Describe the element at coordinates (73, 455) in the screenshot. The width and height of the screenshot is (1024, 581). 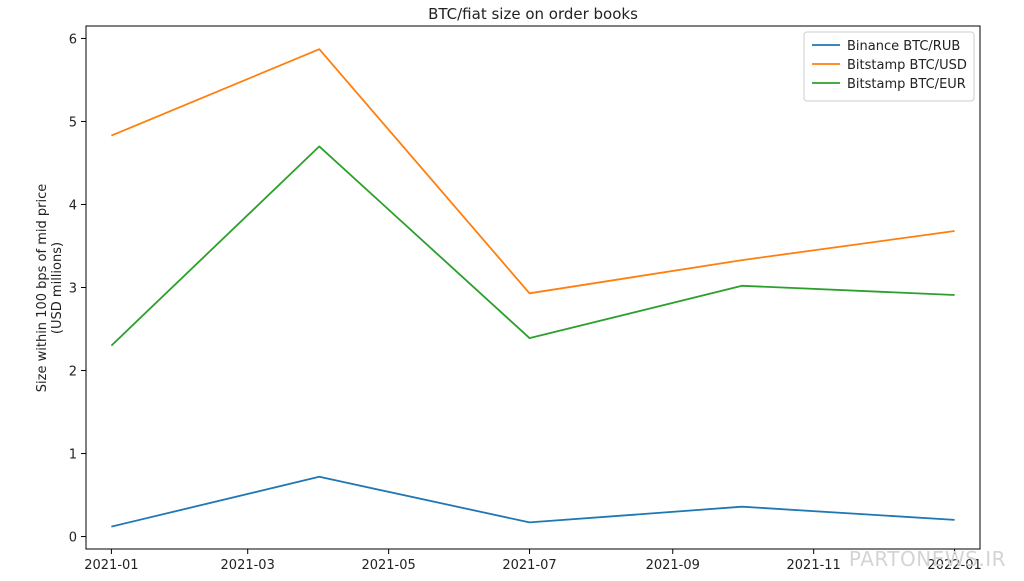
I see `y-tick-label: 1` at that location.